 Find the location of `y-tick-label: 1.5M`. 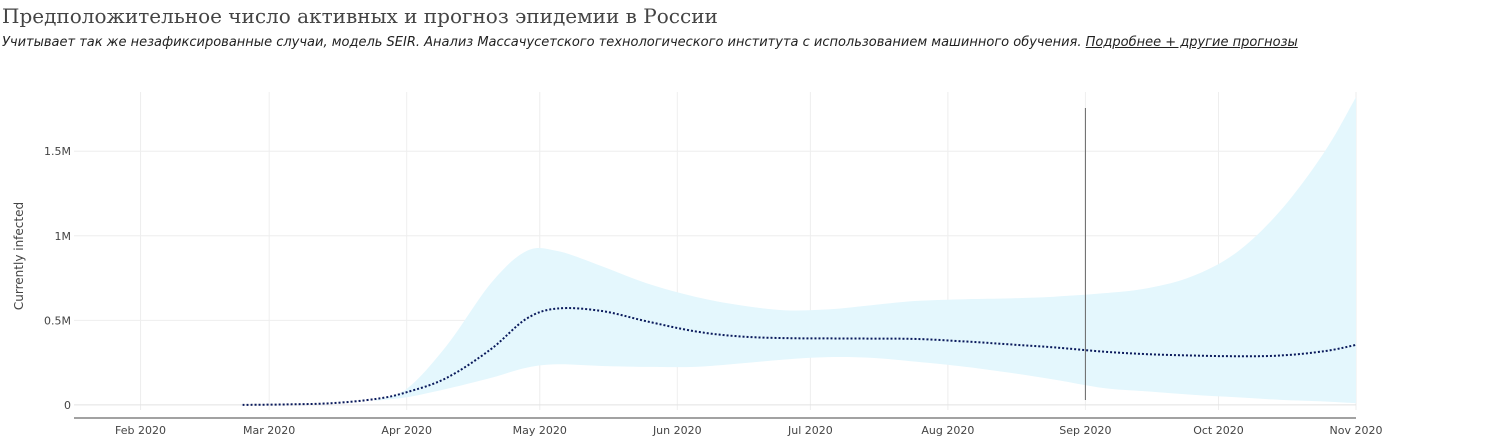

y-tick-label: 1.5M is located at coordinates (57, 151).